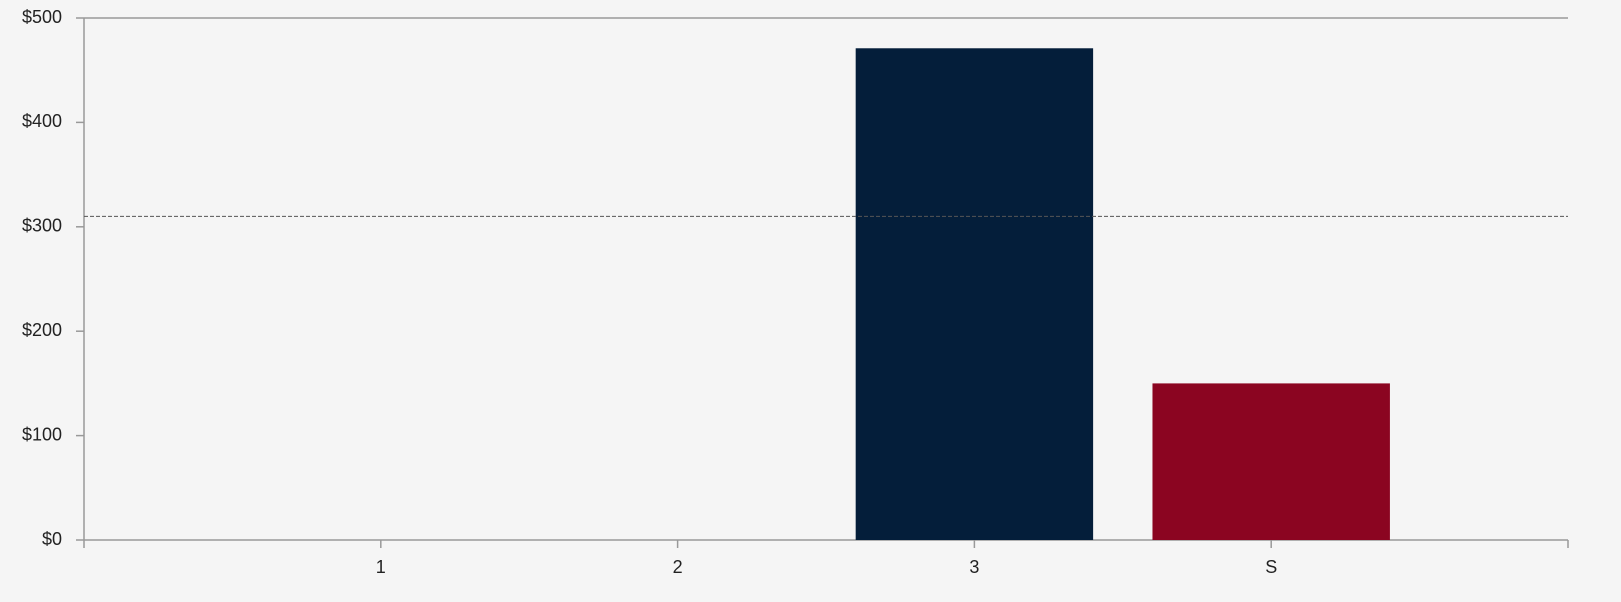  What do you see at coordinates (381, 567) in the screenshot?
I see `x-tick-label: 1` at bounding box center [381, 567].